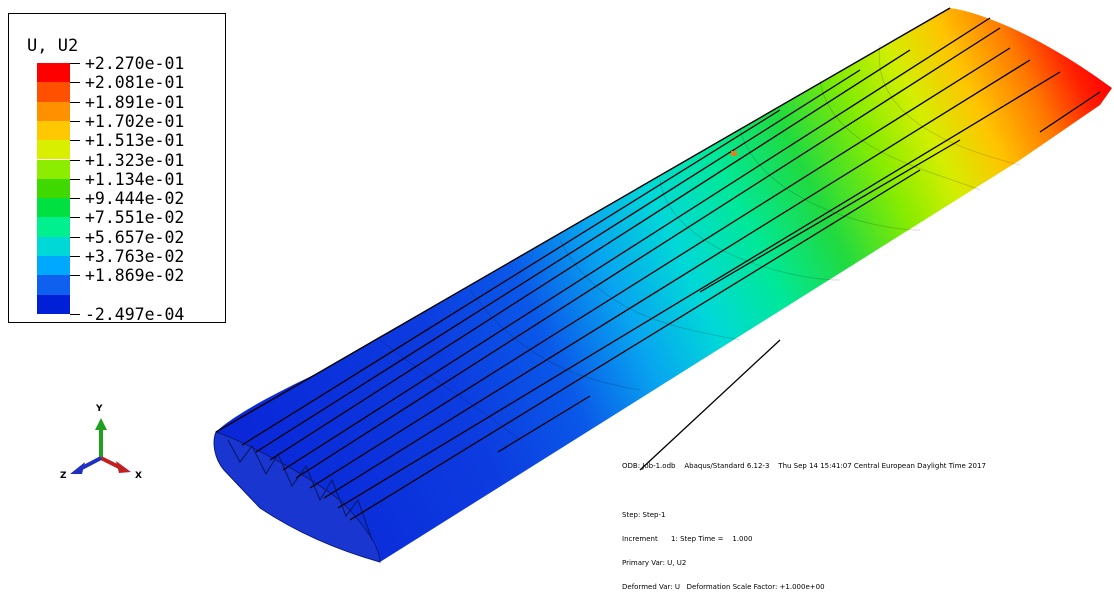 The image size is (1114, 599). I want to click on legend-value: +3.763e-02, so click(135, 256).